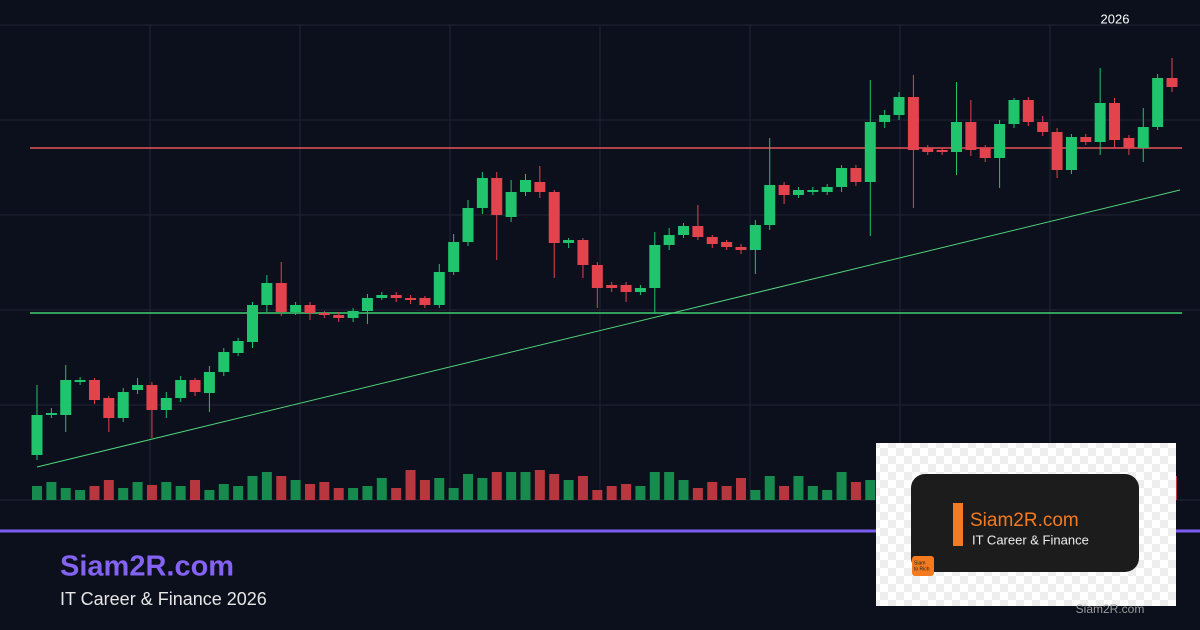 Image resolution: width=1200 pixels, height=630 pixels. I want to click on year-label: 2026, so click(1115, 18).